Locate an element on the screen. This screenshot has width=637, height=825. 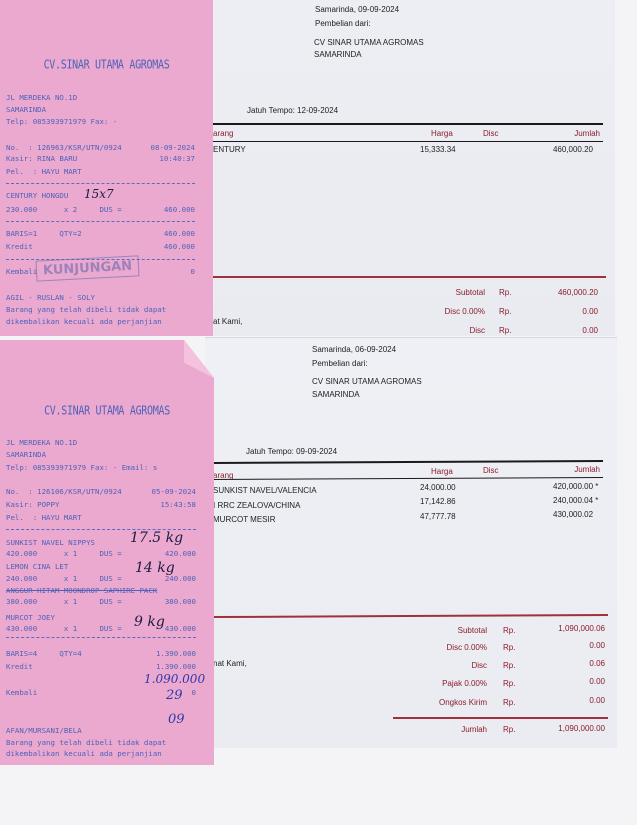
receipt-line-value: 430.000 is located at coordinates (180, 628).